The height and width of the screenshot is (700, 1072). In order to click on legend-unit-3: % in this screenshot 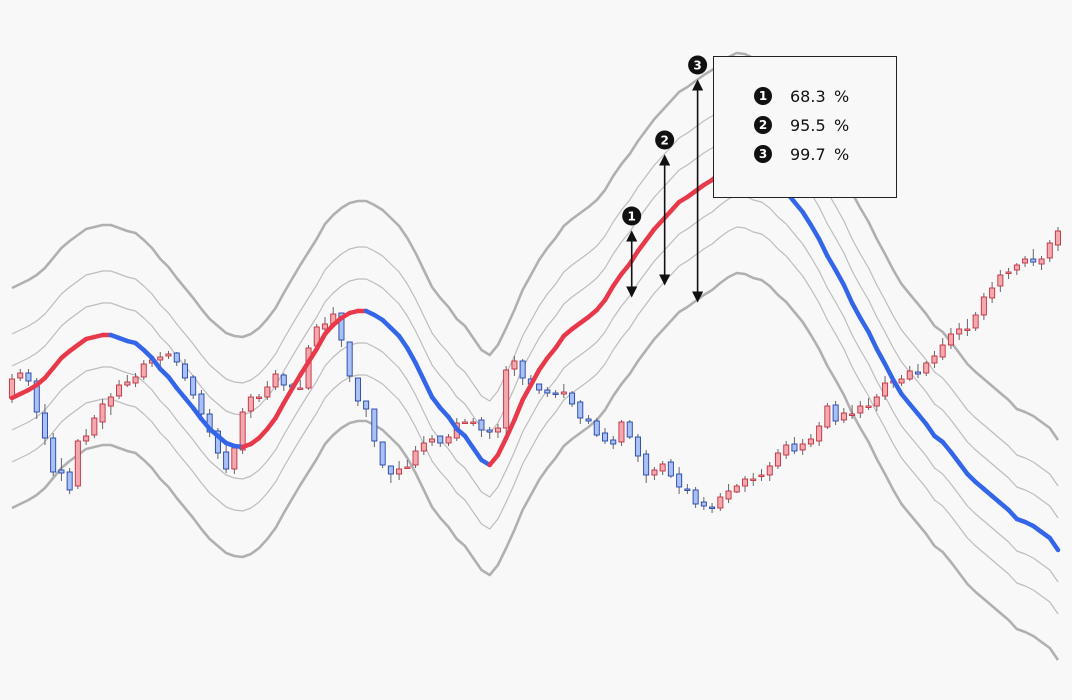, I will do `click(842, 154)`.